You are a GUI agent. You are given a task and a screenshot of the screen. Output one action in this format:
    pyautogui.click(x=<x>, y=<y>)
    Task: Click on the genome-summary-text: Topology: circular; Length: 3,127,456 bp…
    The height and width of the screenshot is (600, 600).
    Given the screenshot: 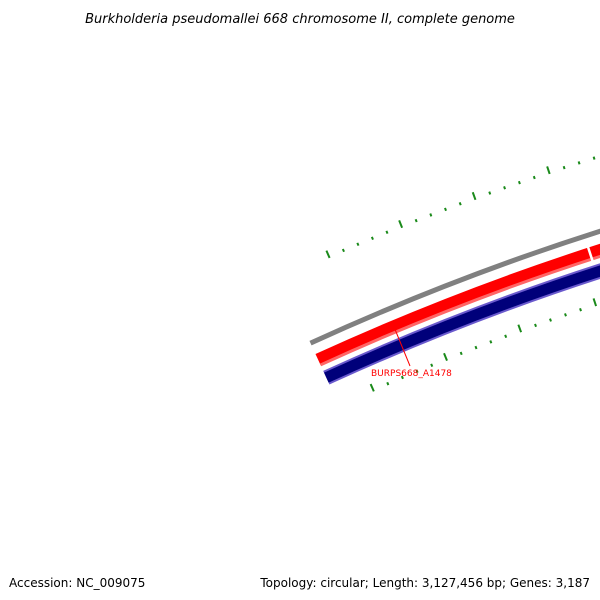 What is the action you would take?
    pyautogui.click(x=425, y=583)
    